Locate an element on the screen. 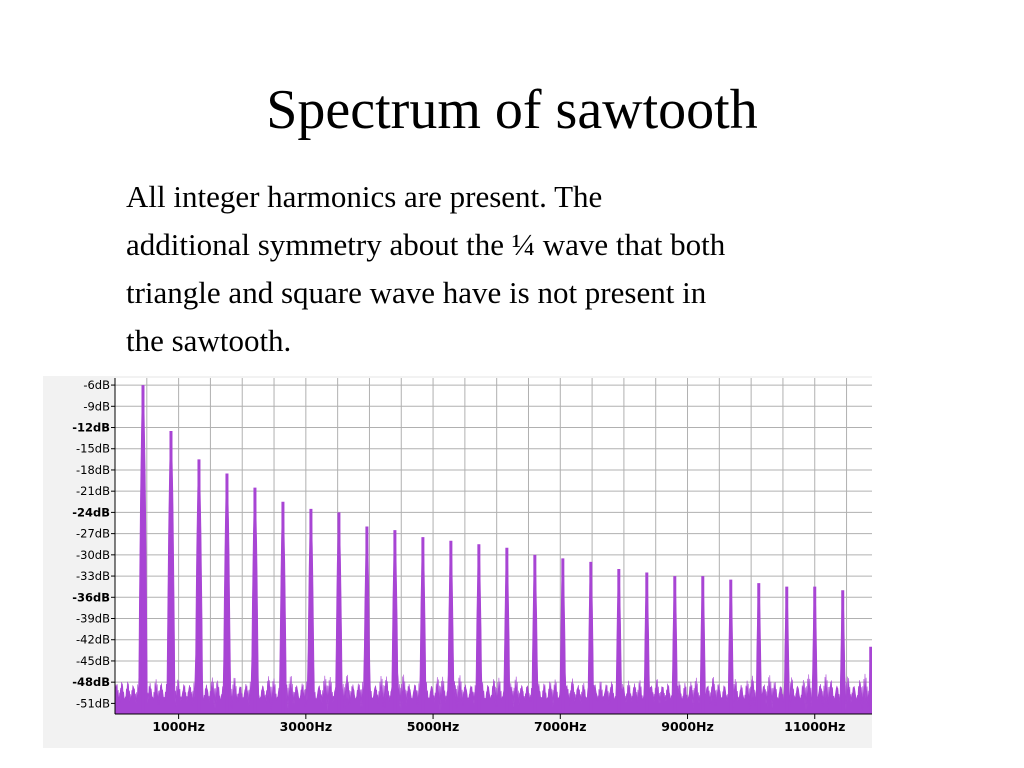  y-tick-label: -24dB is located at coordinates (91, 512).